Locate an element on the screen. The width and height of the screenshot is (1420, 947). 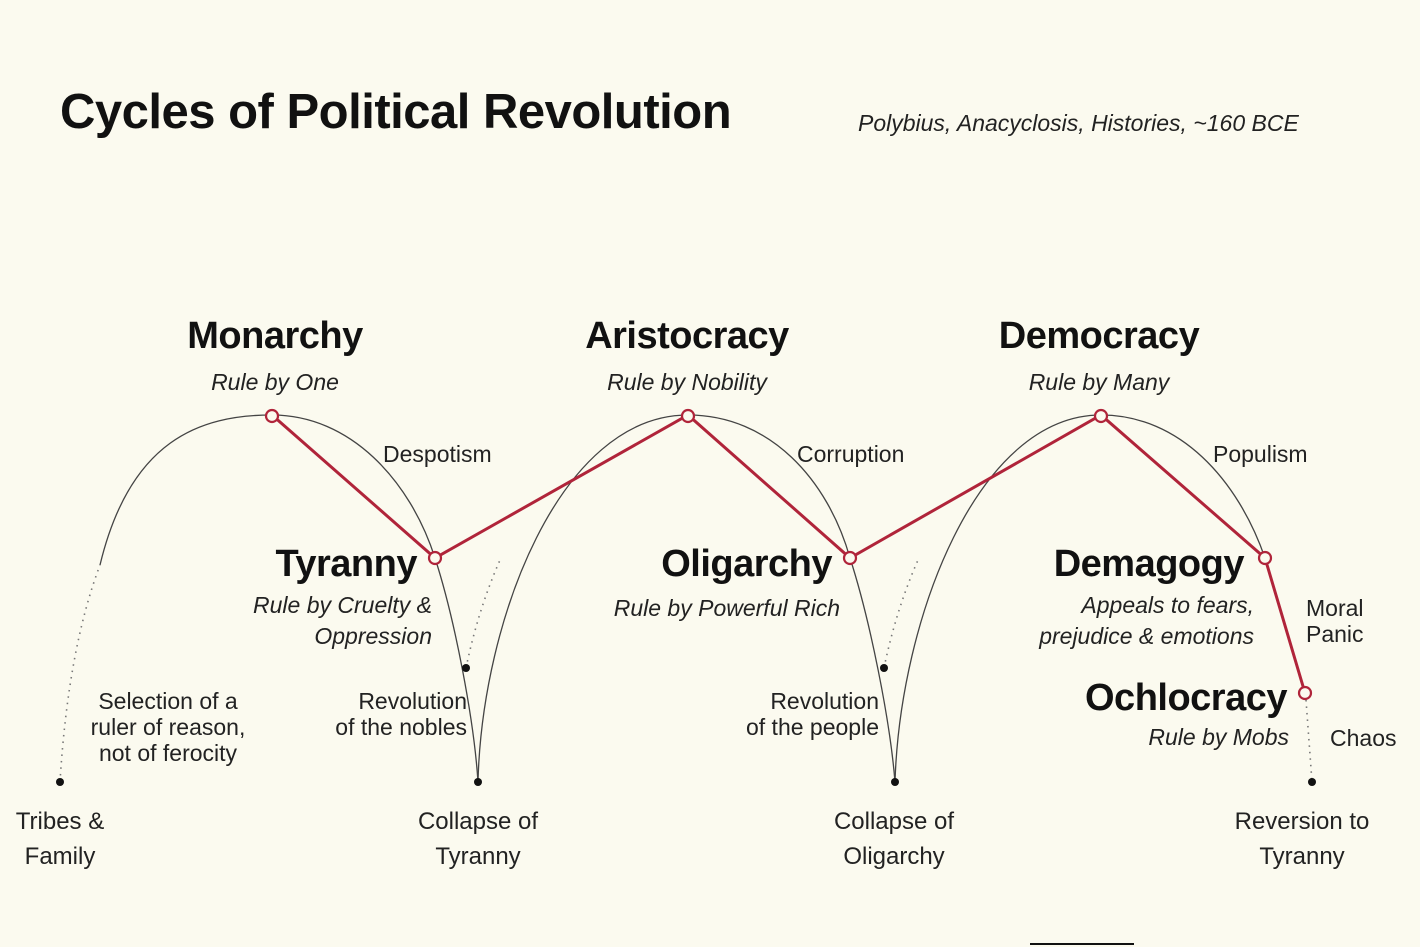
collapse-tyranny-line-2: Tyranny is located at coordinates (478, 856).